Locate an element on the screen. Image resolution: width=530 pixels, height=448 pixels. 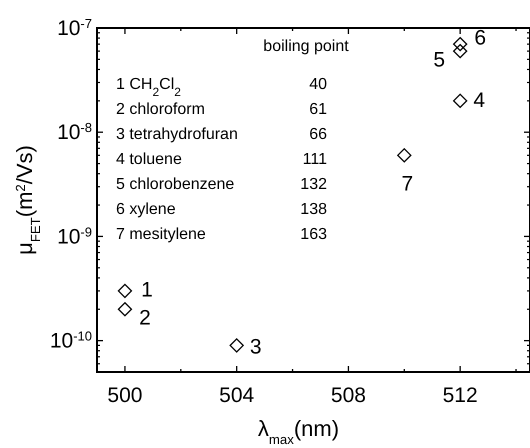
annotation: 40 is located at coordinates (318, 84).